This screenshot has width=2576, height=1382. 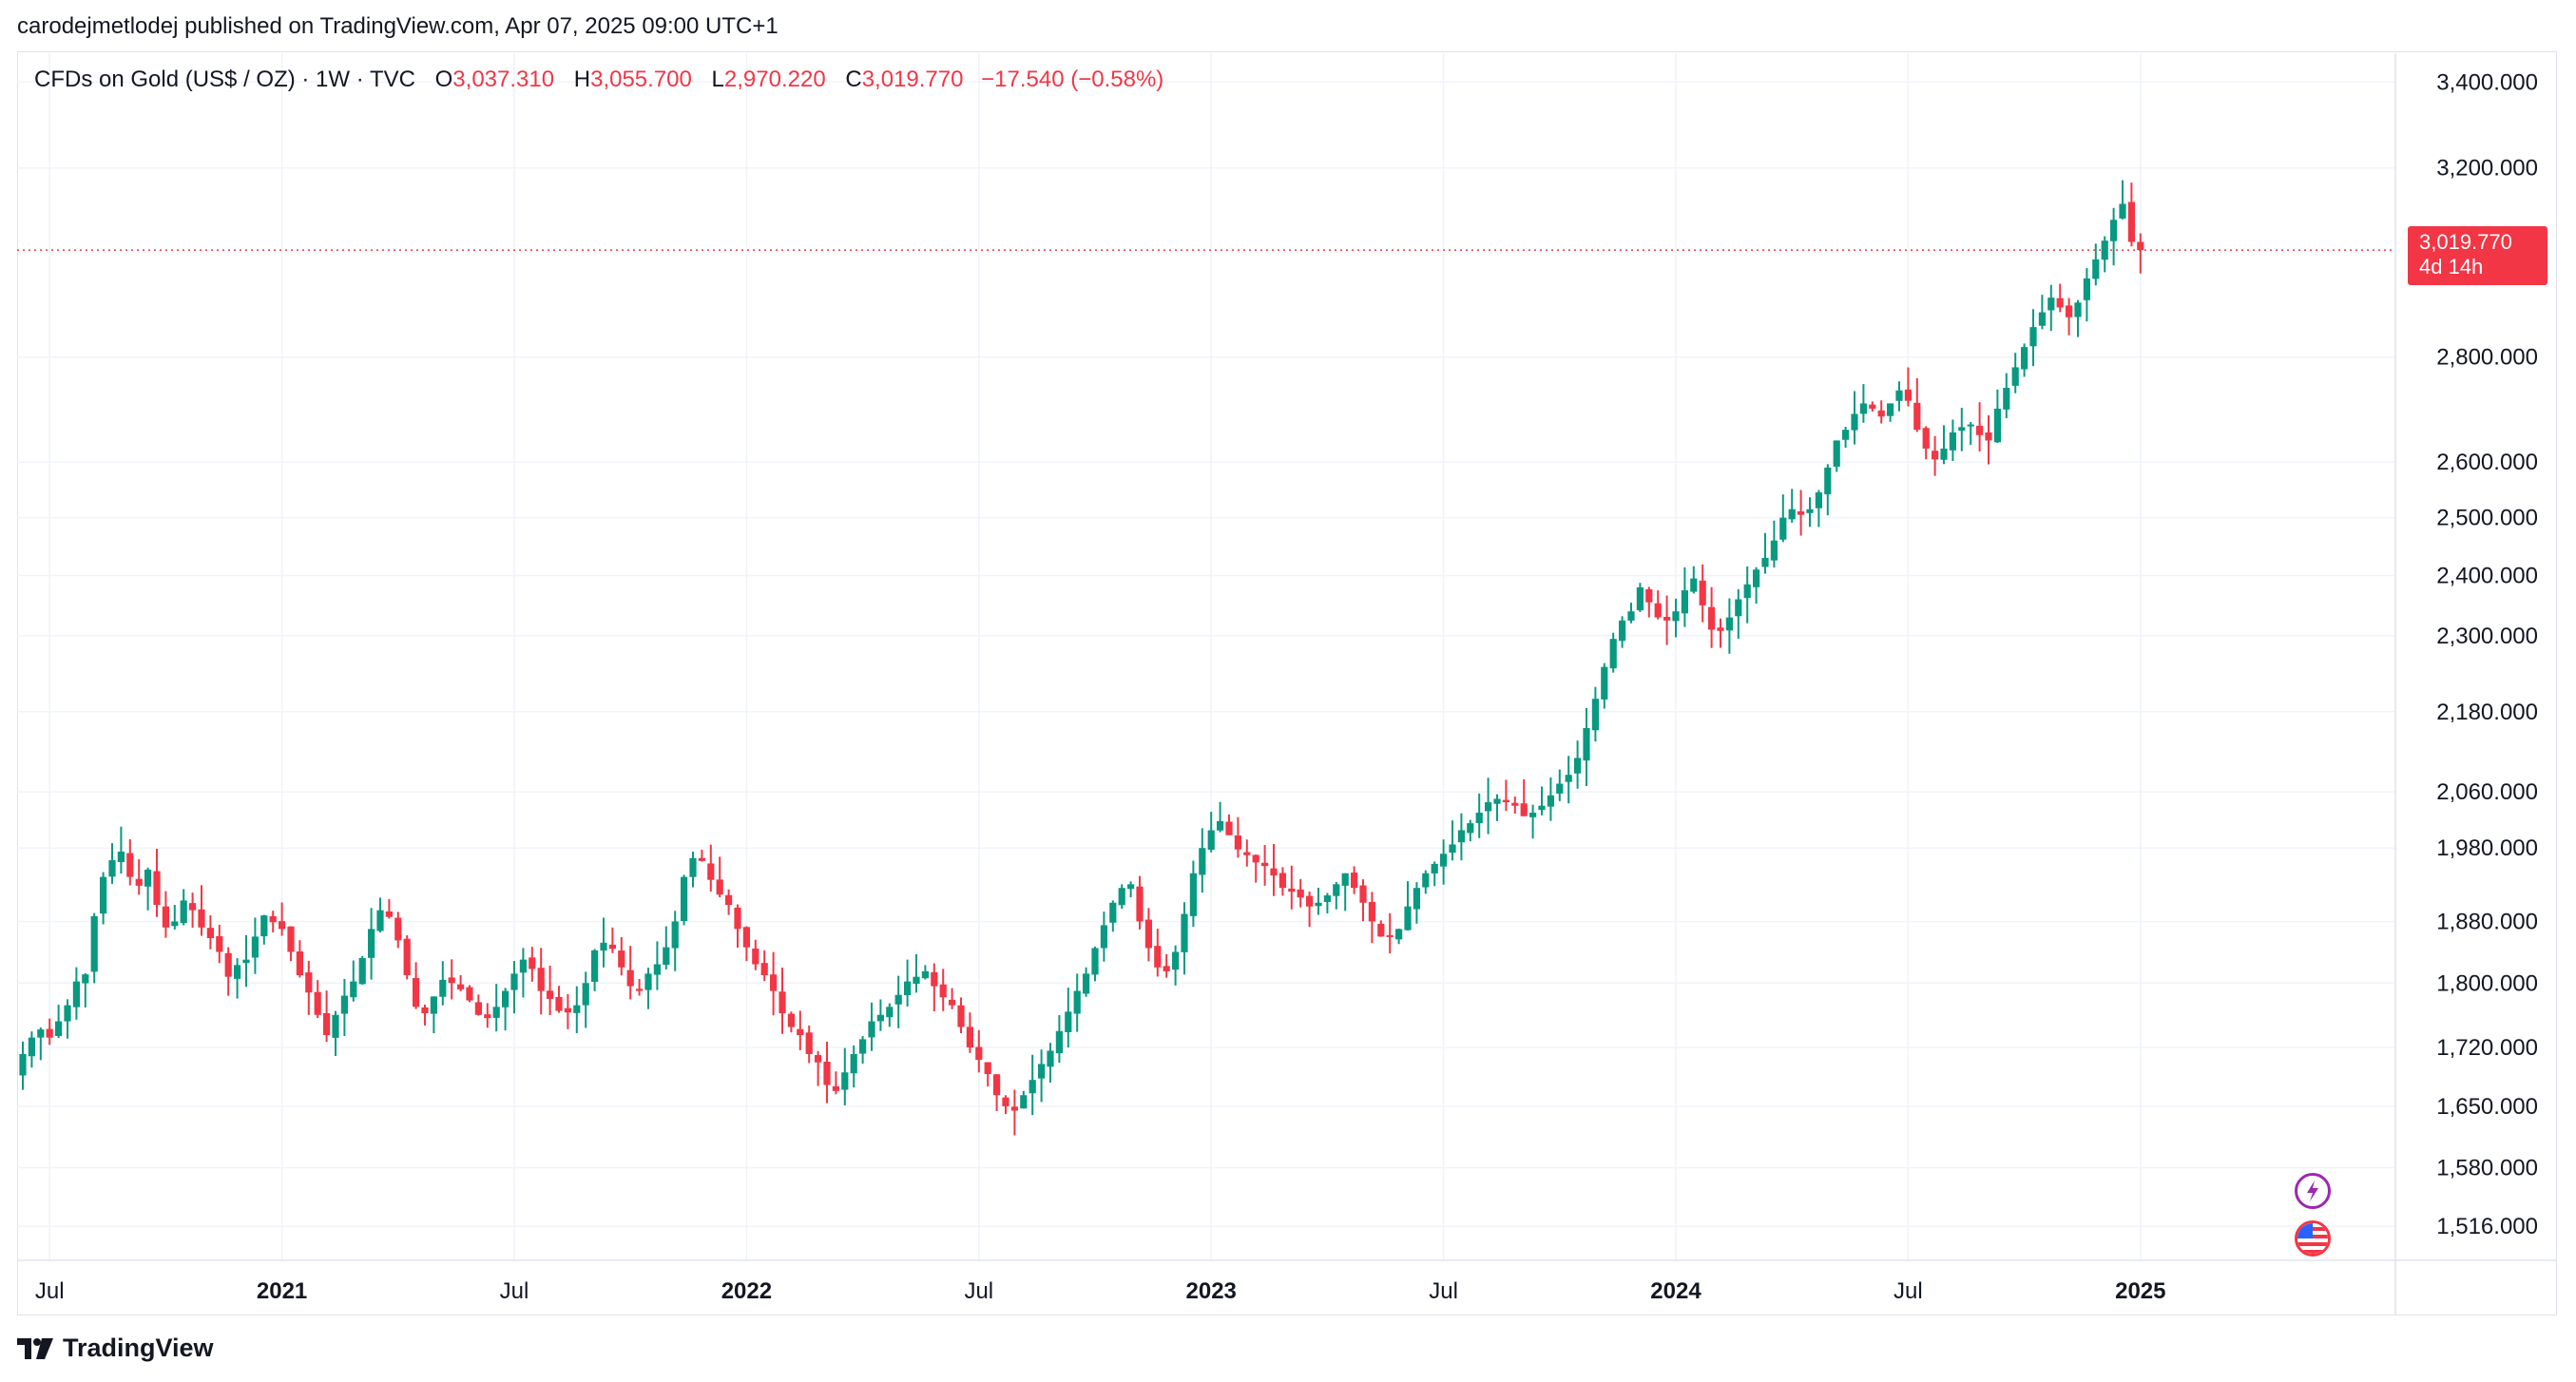 What do you see at coordinates (2487, 1107) in the screenshot?
I see `y-tick-label: 1,650.000` at bounding box center [2487, 1107].